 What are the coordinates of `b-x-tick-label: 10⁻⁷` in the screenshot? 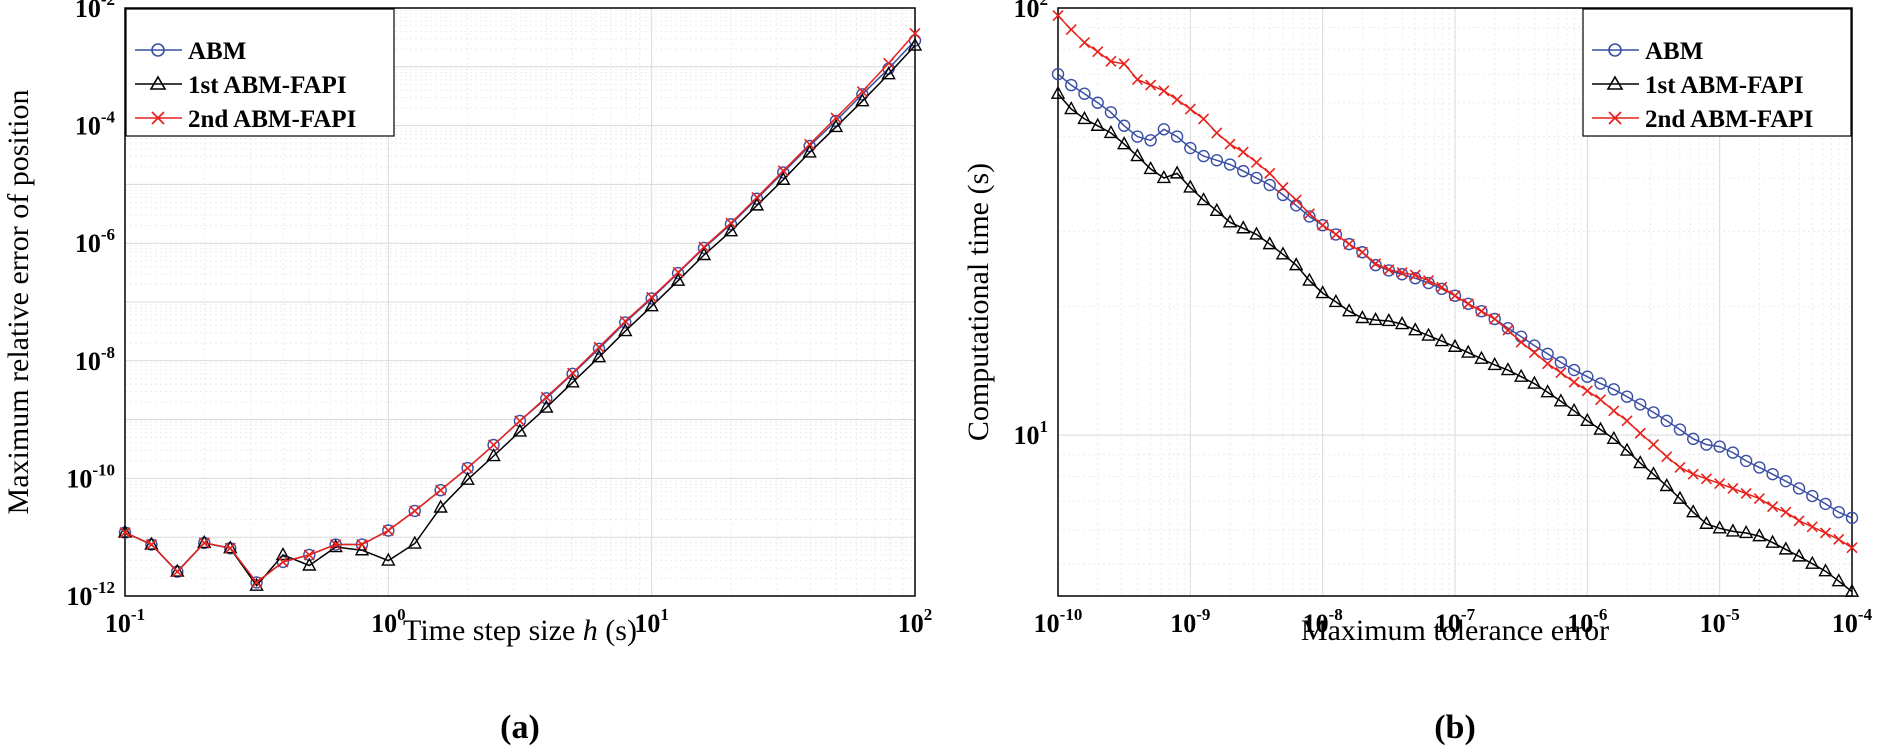 It's located at (1455, 621).